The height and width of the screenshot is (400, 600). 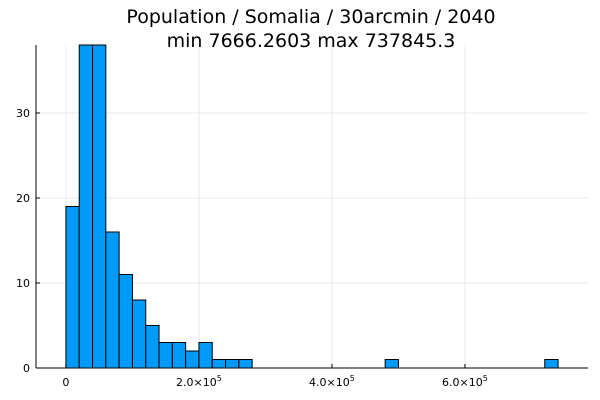 I want to click on x-tick-label-base: 4.0×10, so click(x=329, y=382).